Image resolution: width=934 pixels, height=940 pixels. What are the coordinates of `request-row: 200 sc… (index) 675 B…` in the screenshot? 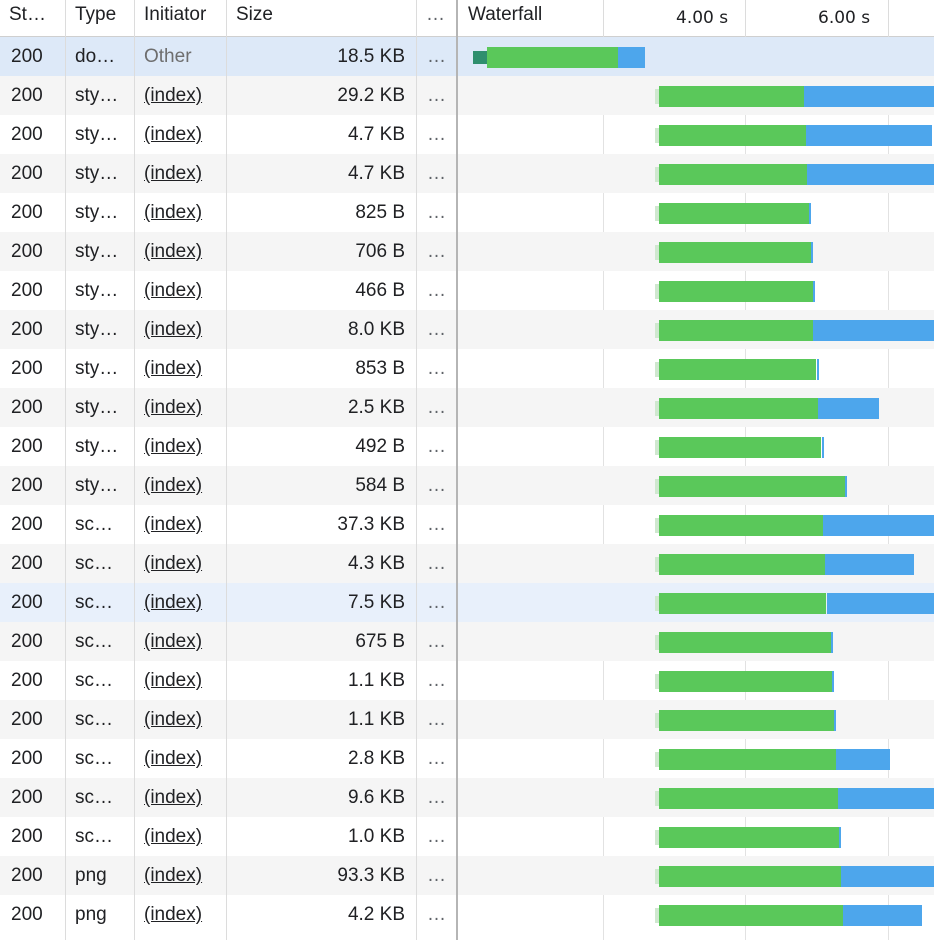 It's located at (467, 641).